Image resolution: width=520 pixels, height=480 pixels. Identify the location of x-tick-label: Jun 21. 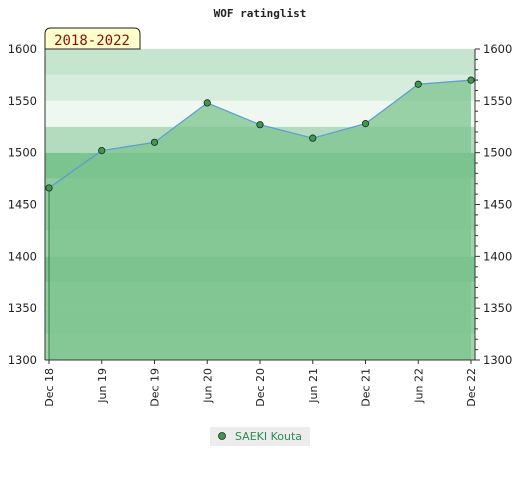
(313, 386).